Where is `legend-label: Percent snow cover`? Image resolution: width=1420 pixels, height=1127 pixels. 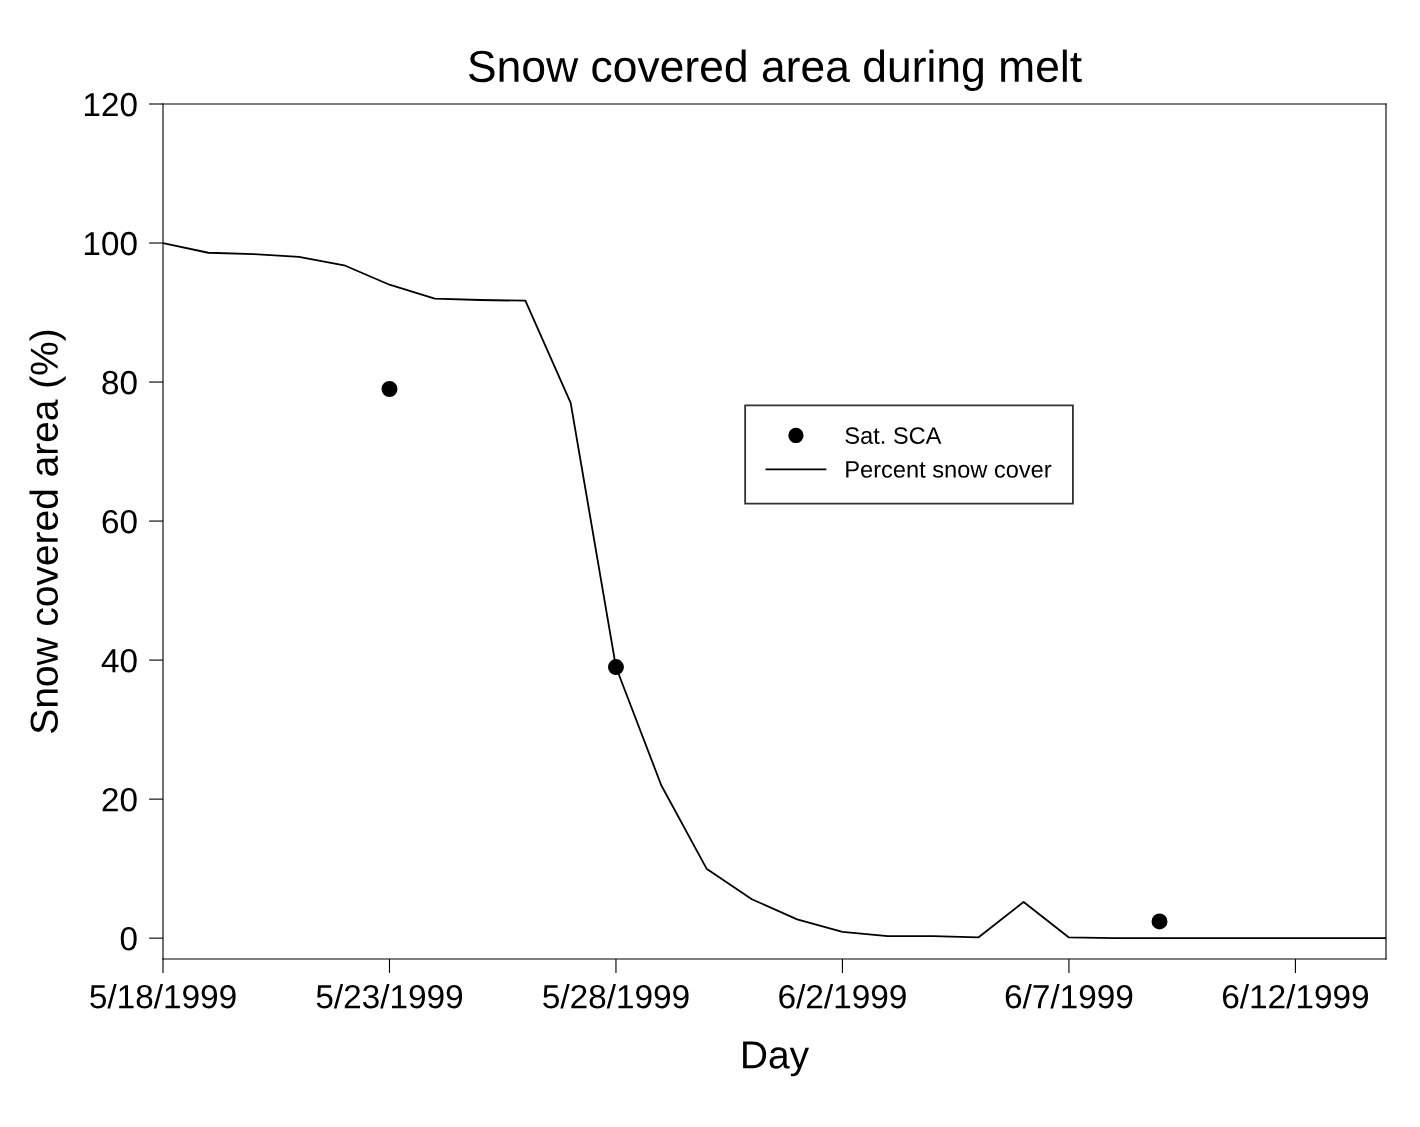
legend-label: Percent snow cover is located at coordinates (949, 469).